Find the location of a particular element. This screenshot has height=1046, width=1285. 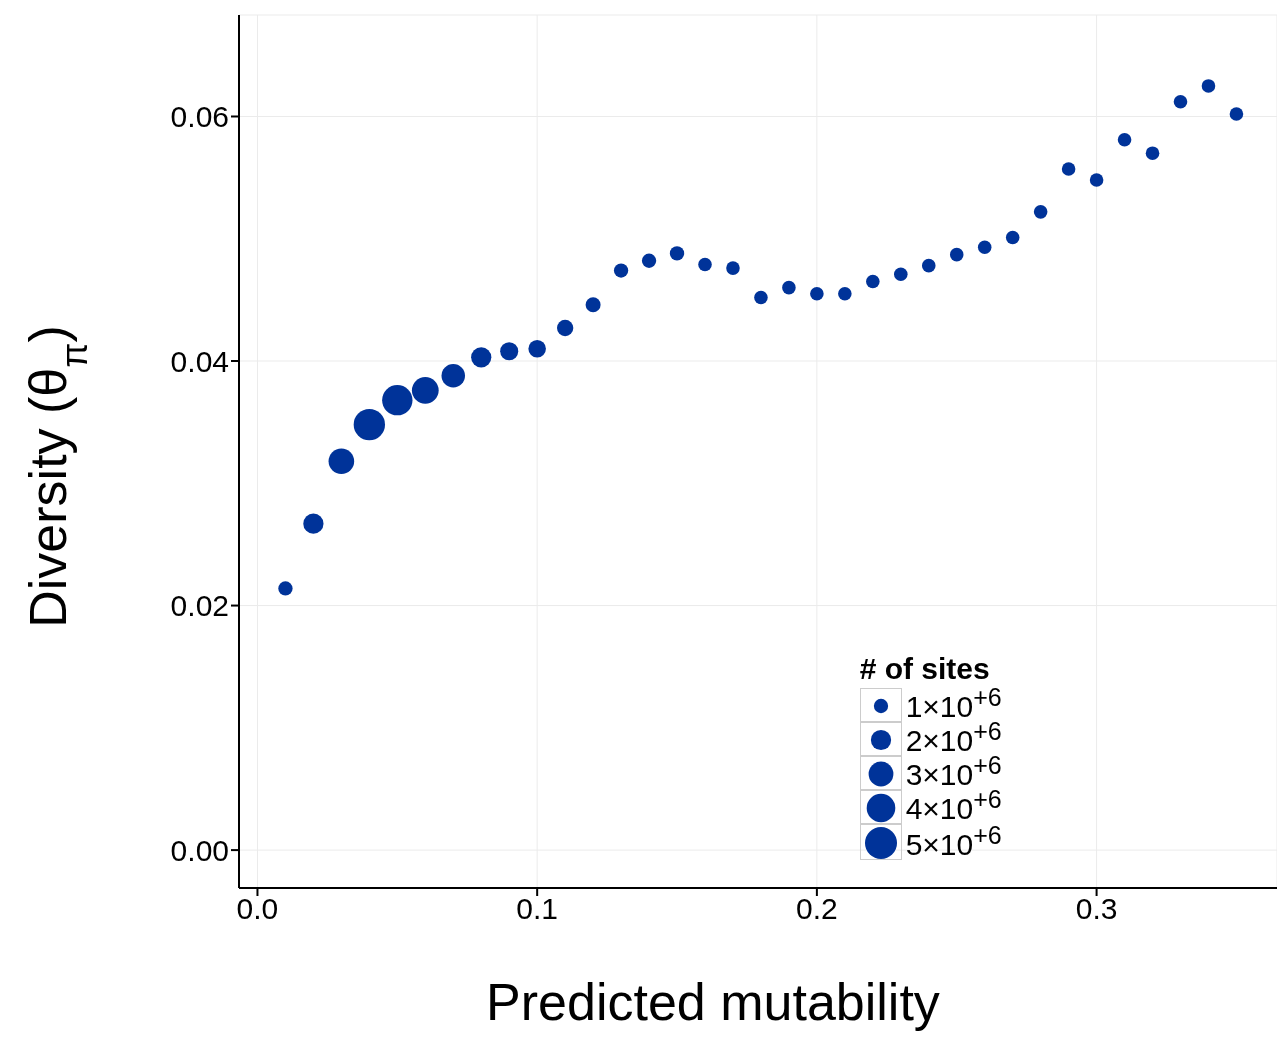

y-tick-label: 0.00 is located at coordinates (199, 850).